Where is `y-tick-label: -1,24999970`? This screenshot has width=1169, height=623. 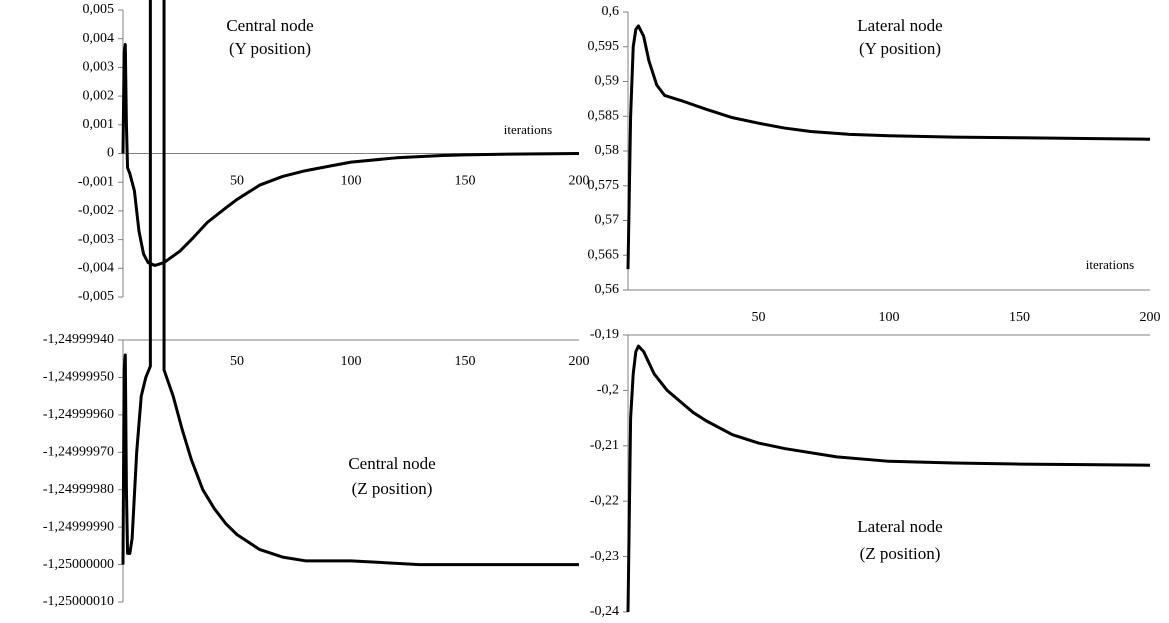 y-tick-label: -1,24999970 is located at coordinates (78, 452).